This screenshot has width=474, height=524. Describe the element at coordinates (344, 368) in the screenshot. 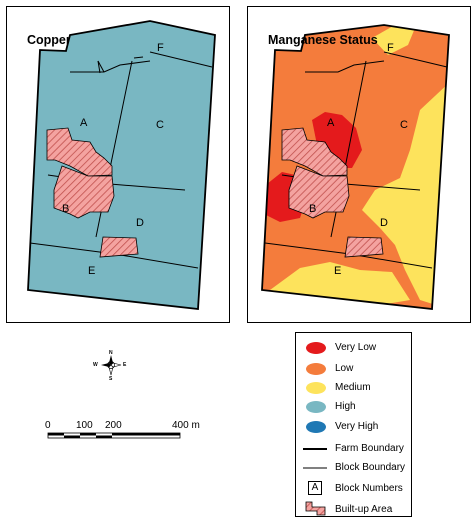

I see `legend-label-low: Low` at that location.